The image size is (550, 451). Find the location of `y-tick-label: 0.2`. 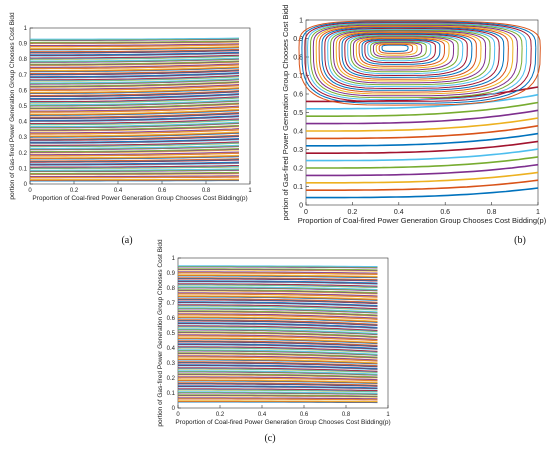

y-tick-label: 0.2 is located at coordinates (298, 168).